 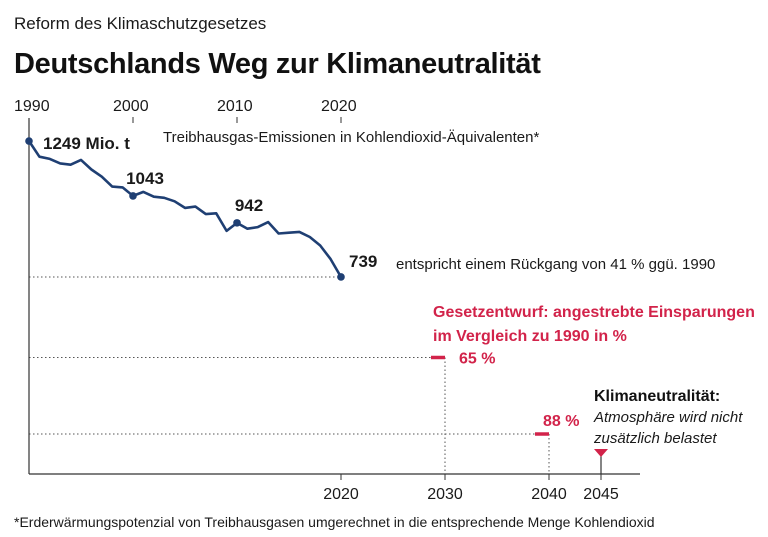 What do you see at coordinates (561, 421) in the screenshot?
I see `target-label-2040: 88 %` at bounding box center [561, 421].